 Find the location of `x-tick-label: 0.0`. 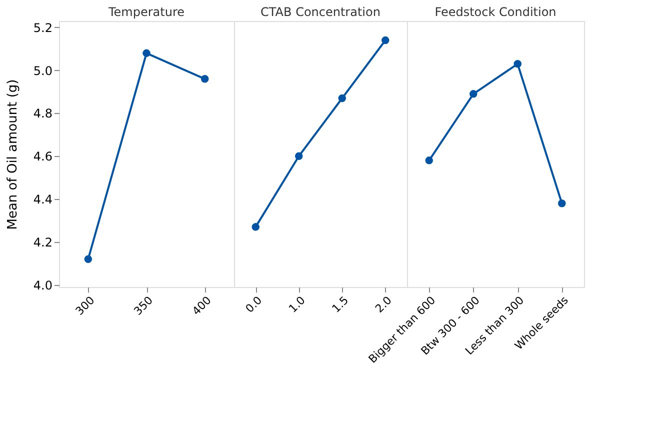

x-tick-label: 0.0 is located at coordinates (254, 305).